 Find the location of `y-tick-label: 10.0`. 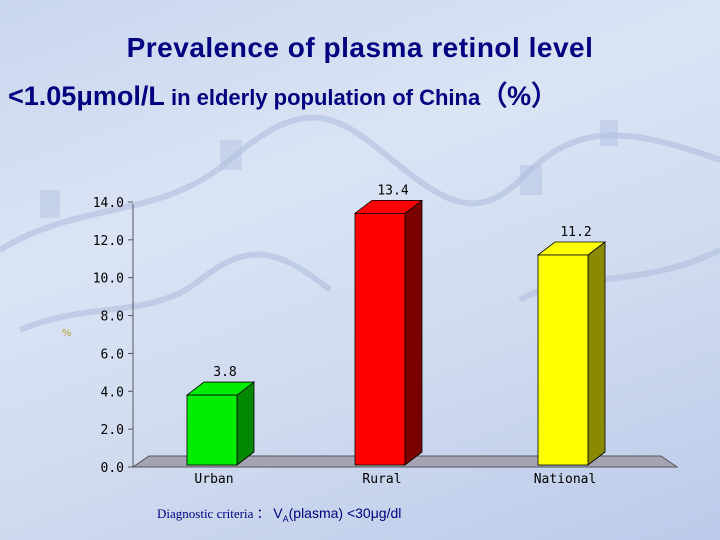

y-tick-label: 10.0 is located at coordinates (108, 279).